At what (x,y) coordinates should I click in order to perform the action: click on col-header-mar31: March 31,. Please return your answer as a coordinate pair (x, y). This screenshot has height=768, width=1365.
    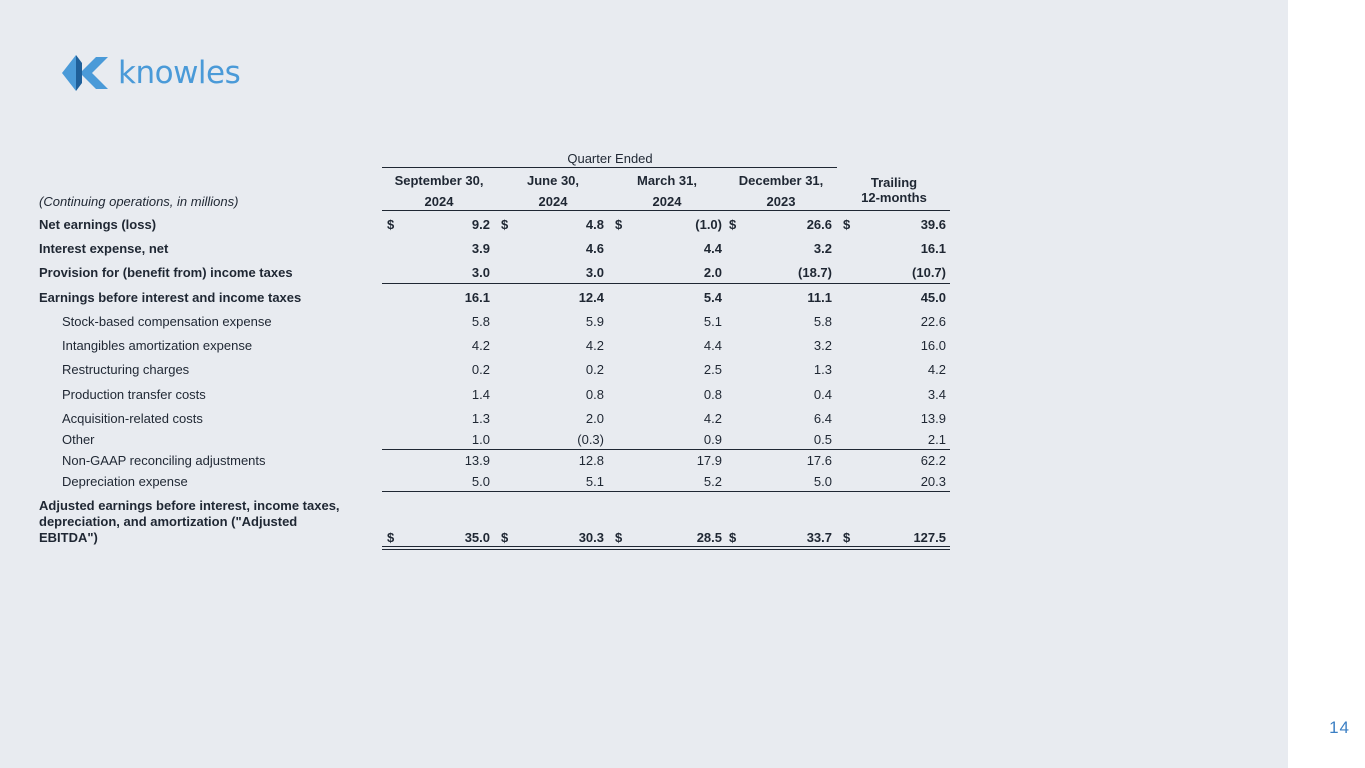
    Looking at the image, I should click on (667, 180).